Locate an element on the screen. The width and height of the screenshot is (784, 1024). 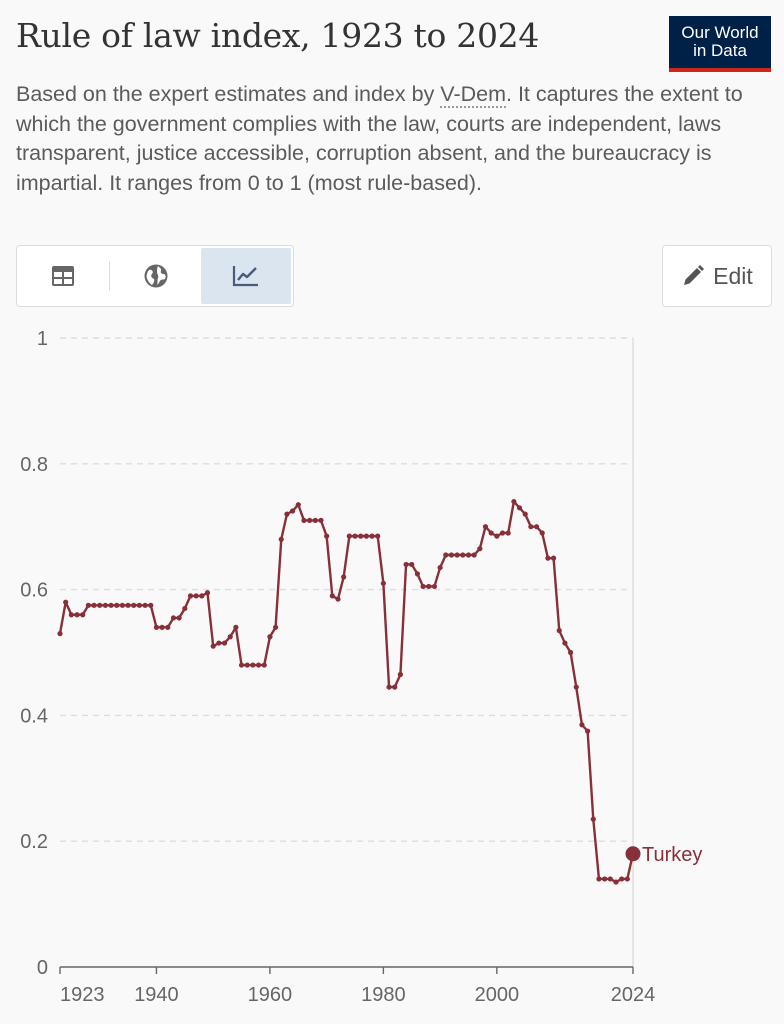
pencil-icon is located at coordinates (694, 275).